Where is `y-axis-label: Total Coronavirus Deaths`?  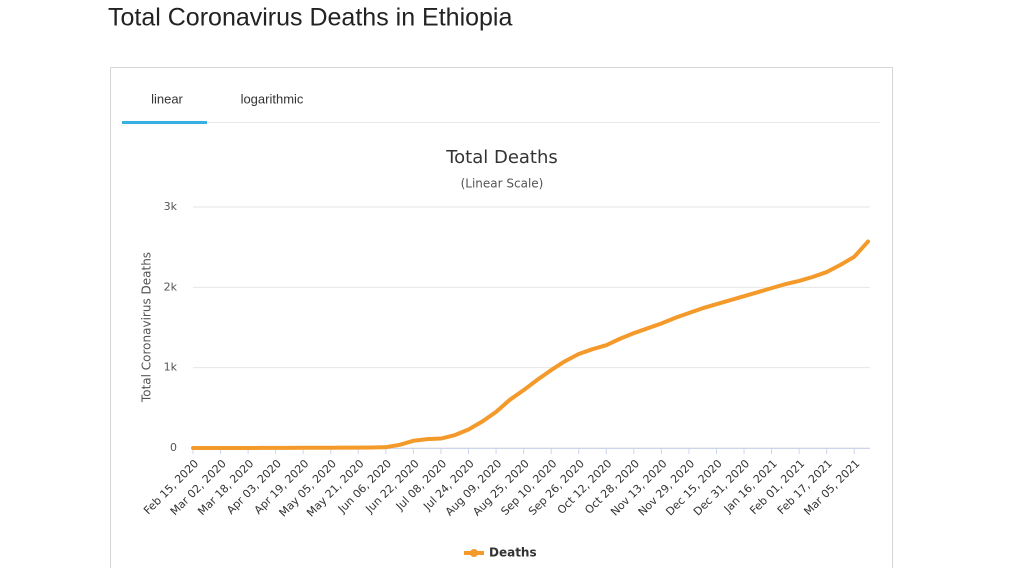 y-axis-label: Total Coronavirus Deaths is located at coordinates (147, 327).